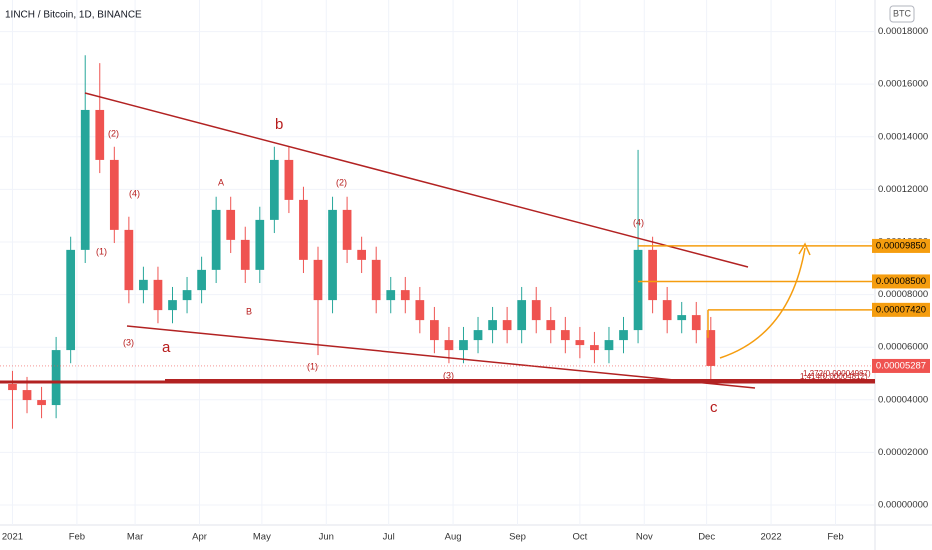 The image size is (932, 550). What do you see at coordinates (903, 505) in the screenshot?
I see `y-tick-label: 0.00000000` at bounding box center [903, 505].